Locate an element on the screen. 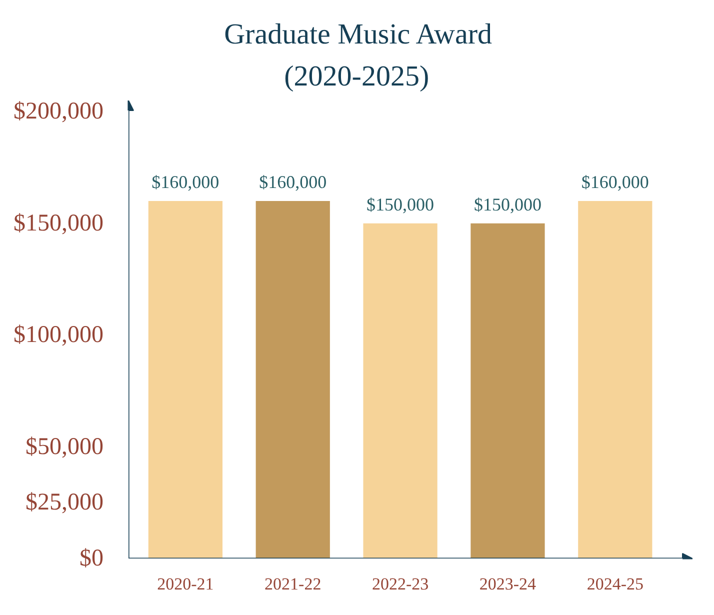  y-tick-label: $50,000 is located at coordinates (65, 447).